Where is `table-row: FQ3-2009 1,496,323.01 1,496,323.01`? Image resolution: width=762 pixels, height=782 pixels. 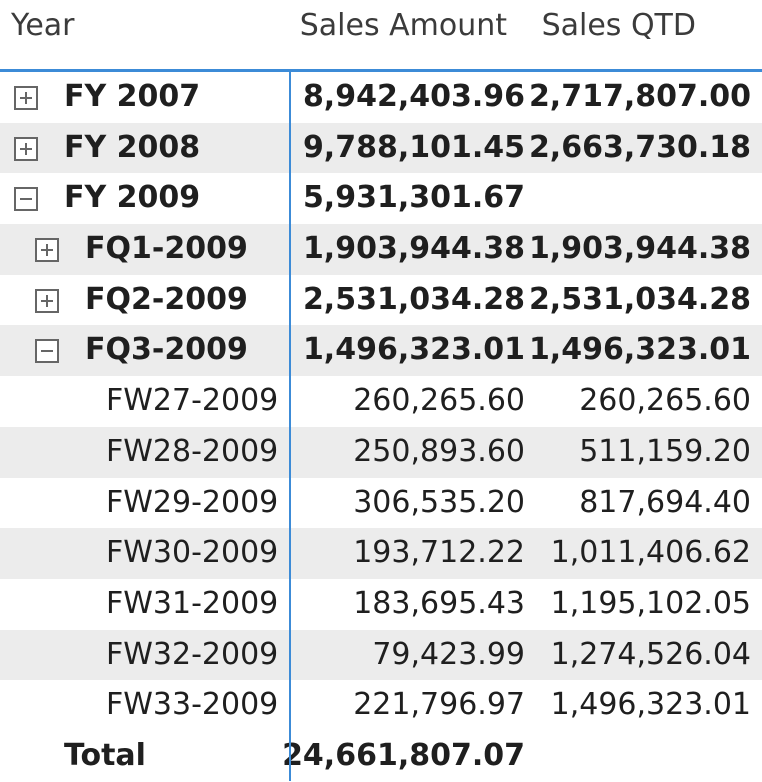 table-row: FQ3-2009 1,496,323.01 1,496,323.01 is located at coordinates (381, 351).